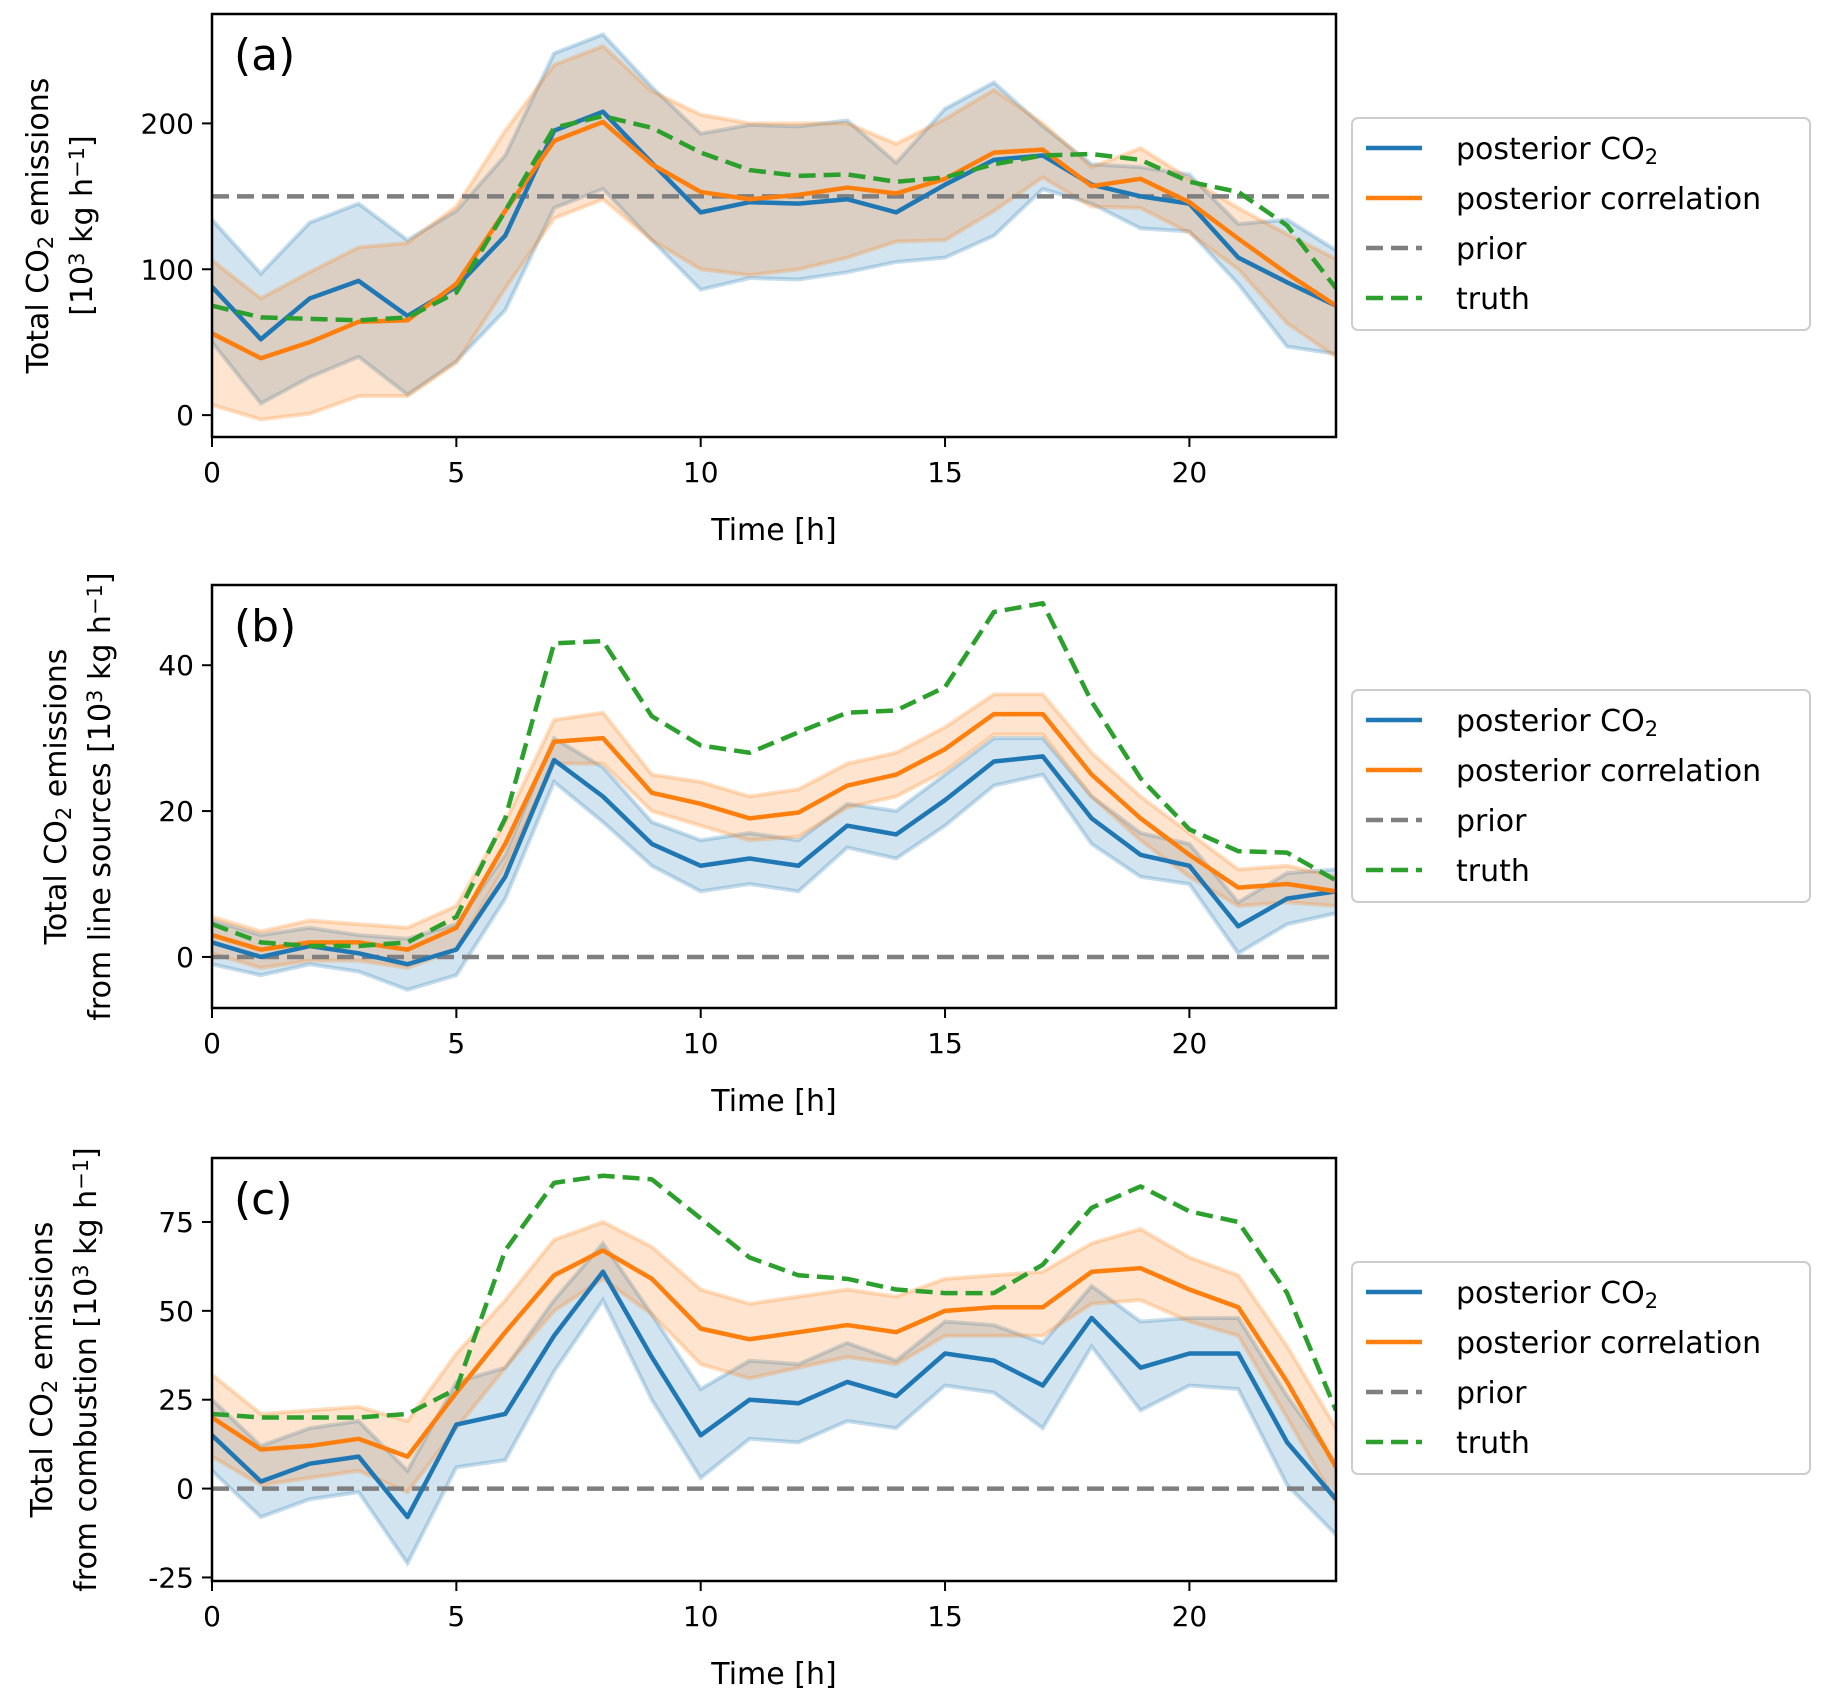  I want to click on y-axis-label-part: [10, so click(82, 291).